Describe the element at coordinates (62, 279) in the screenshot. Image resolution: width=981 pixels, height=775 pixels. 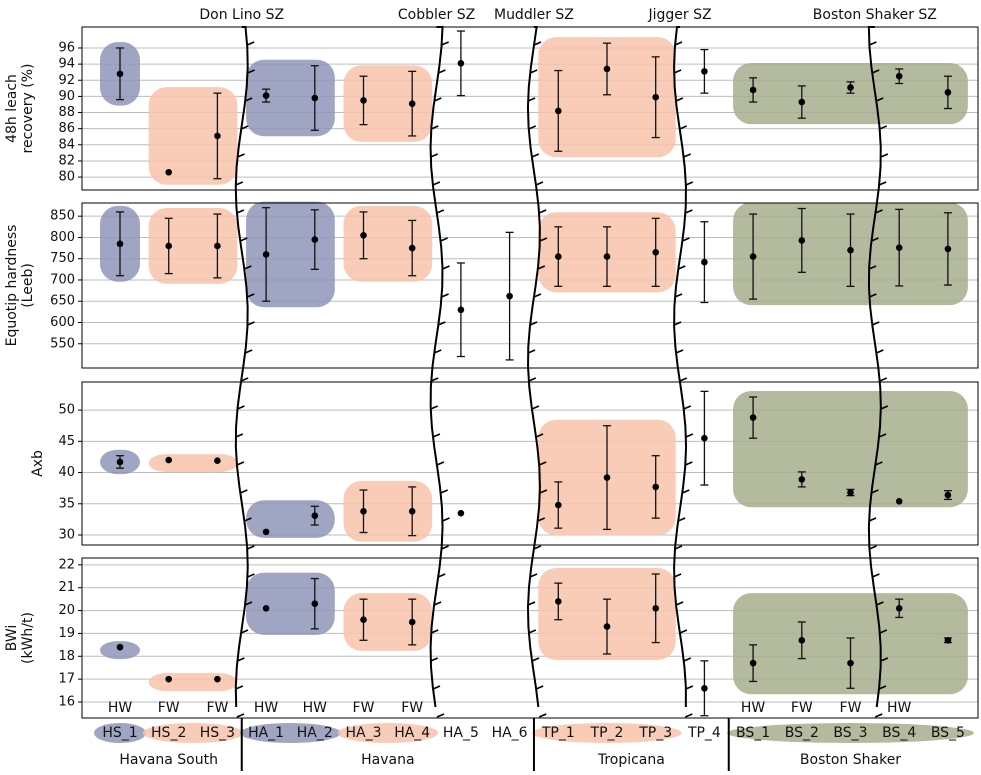
I see `y-tick-label: 700` at that location.